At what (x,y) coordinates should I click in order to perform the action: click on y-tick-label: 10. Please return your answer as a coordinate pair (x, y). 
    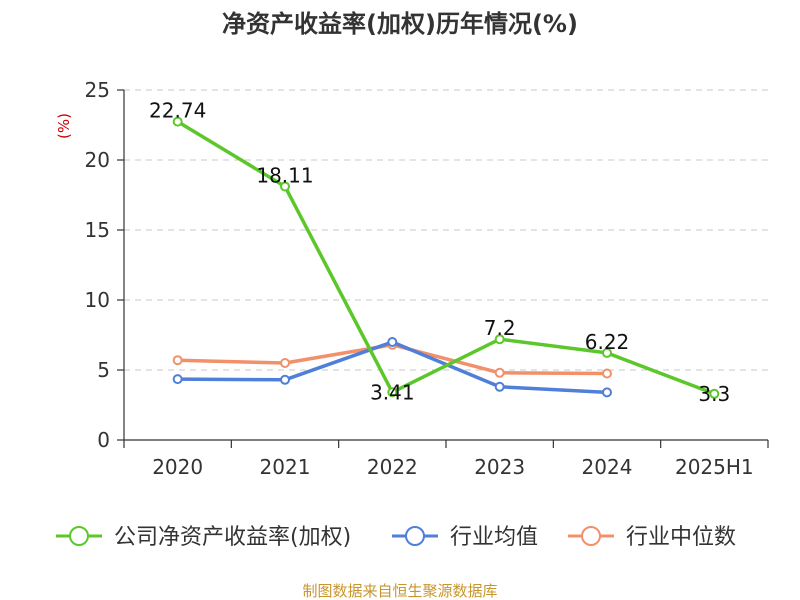
    Looking at the image, I should click on (97, 300).